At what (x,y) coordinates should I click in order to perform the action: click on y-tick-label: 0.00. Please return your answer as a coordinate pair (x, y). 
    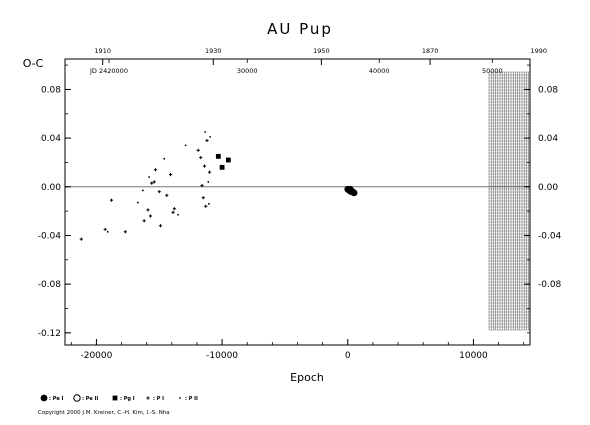
    Looking at the image, I should click on (51, 188).